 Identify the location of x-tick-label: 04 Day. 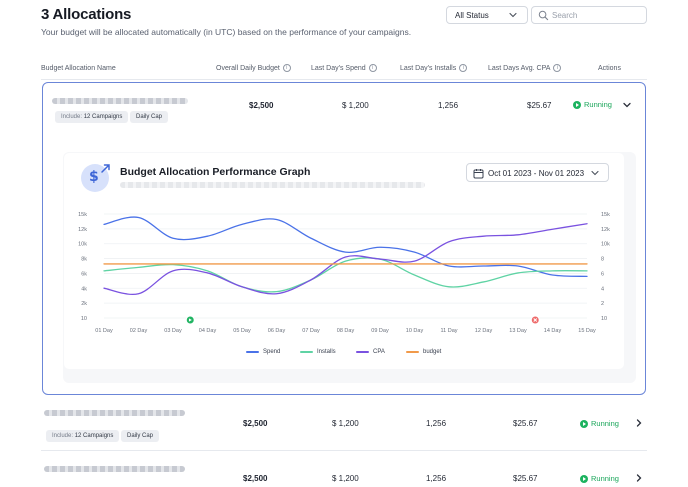
(208, 331).